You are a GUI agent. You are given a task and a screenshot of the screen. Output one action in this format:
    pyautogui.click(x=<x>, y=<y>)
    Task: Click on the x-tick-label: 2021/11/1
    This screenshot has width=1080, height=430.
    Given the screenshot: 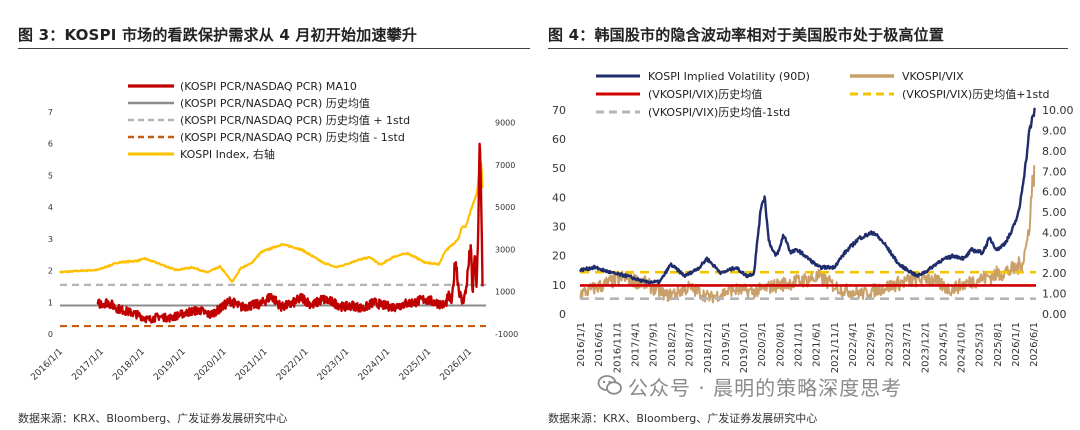 What is the action you would take?
    pyautogui.click(x=835, y=347)
    